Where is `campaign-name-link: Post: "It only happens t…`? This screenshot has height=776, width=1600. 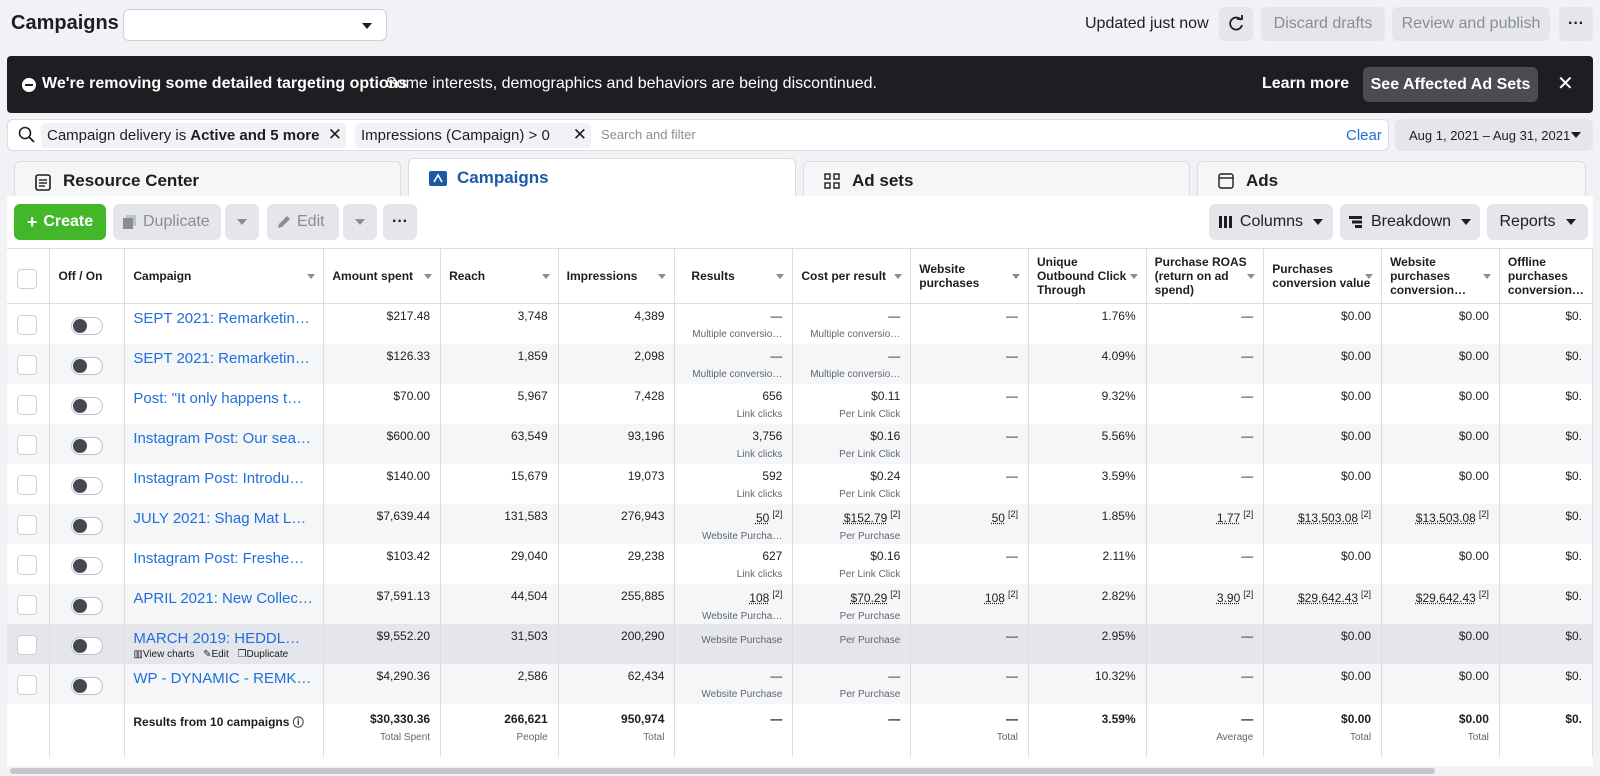 campaign-name-link: Post: "It only happens t… is located at coordinates (218, 398).